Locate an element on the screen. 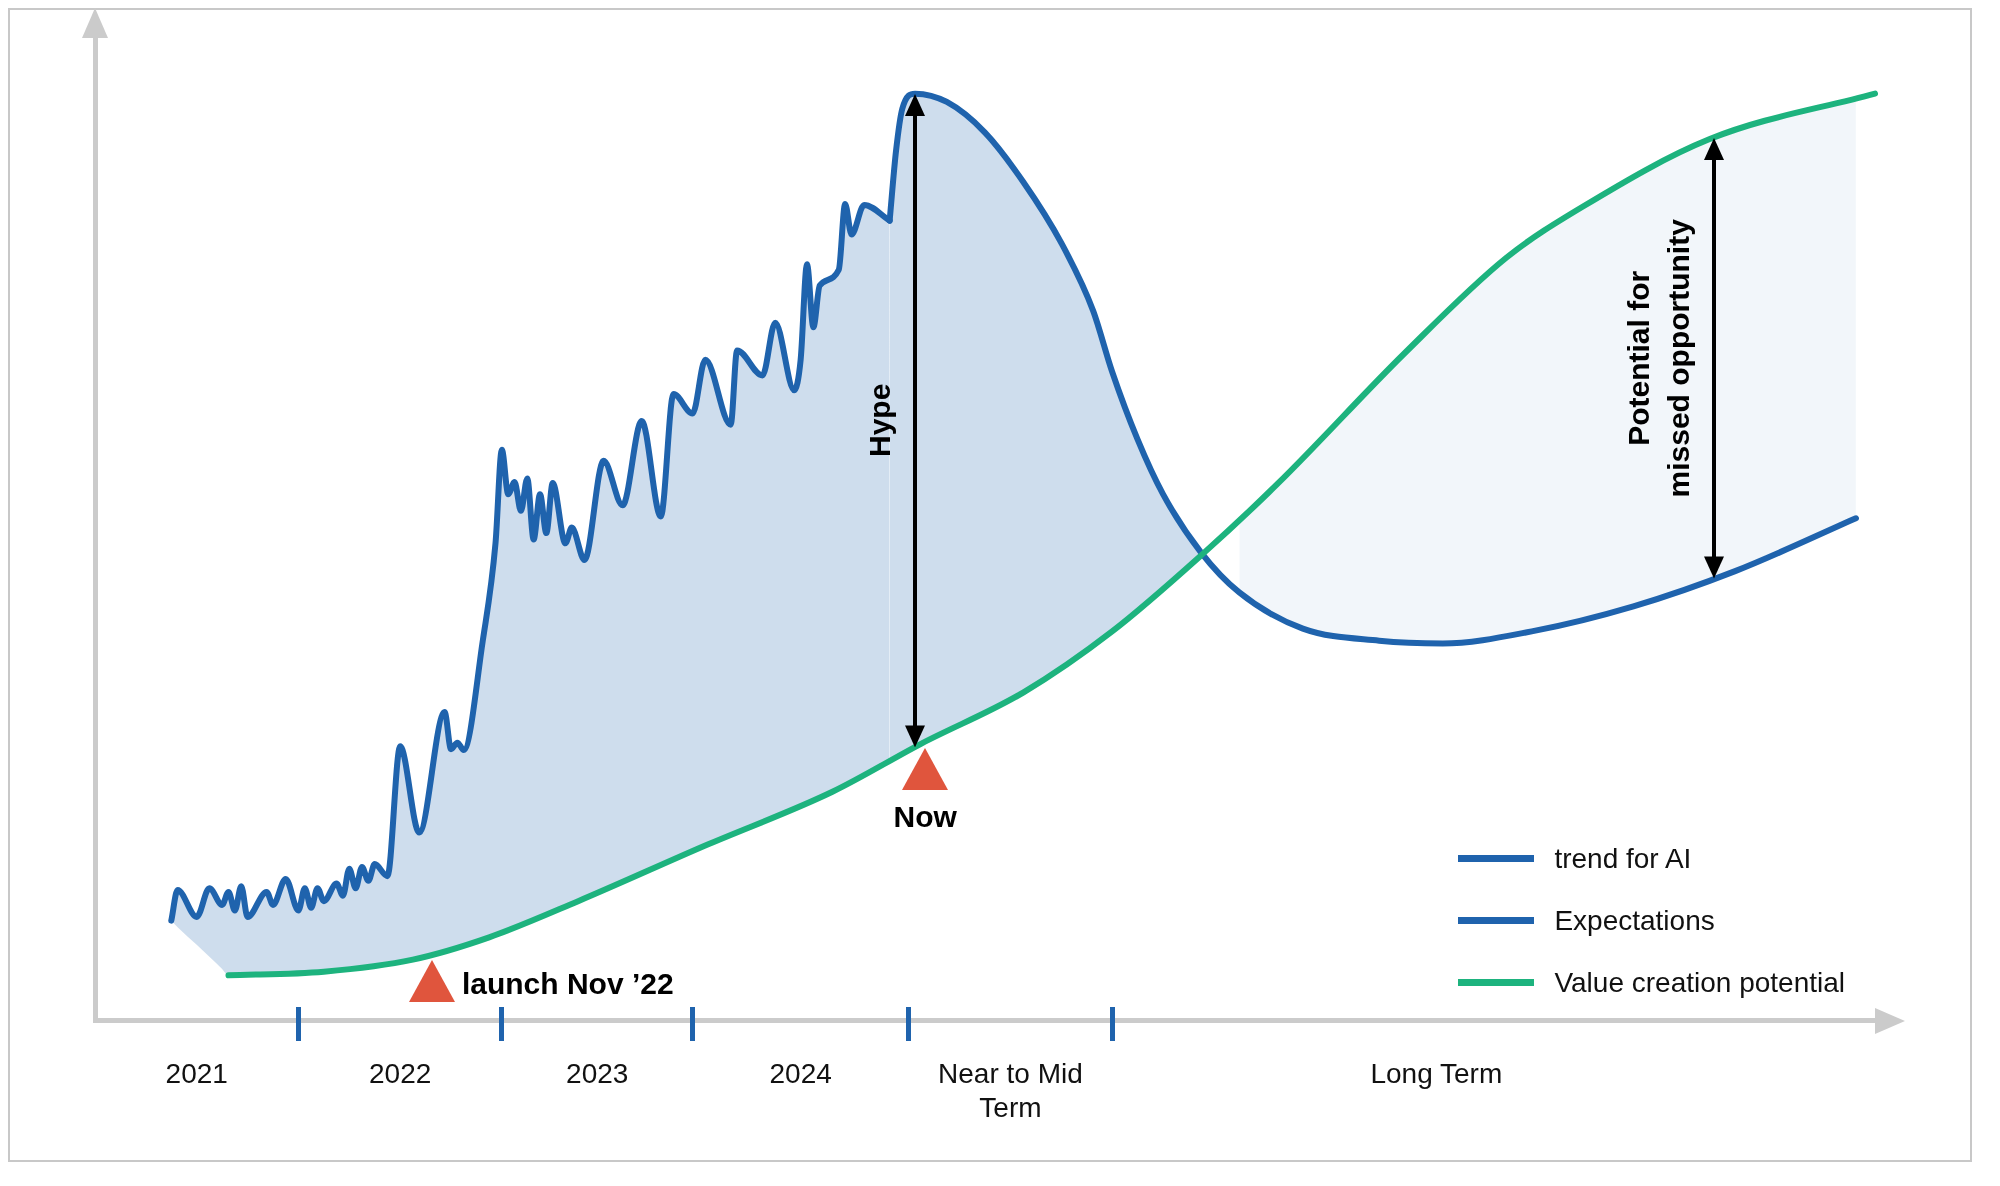 Image resolution: width=2000 pixels, height=1186 pixels. annotation: Now is located at coordinates (925, 816).